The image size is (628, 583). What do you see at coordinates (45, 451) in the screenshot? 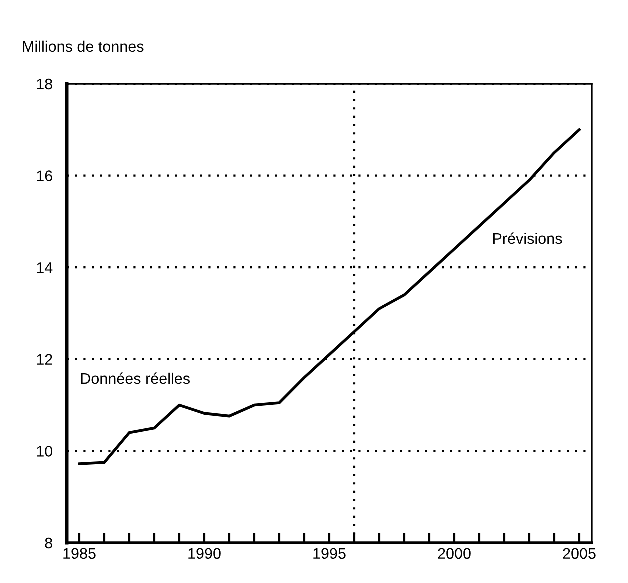
I see `y-tick-label: 10` at bounding box center [45, 451].